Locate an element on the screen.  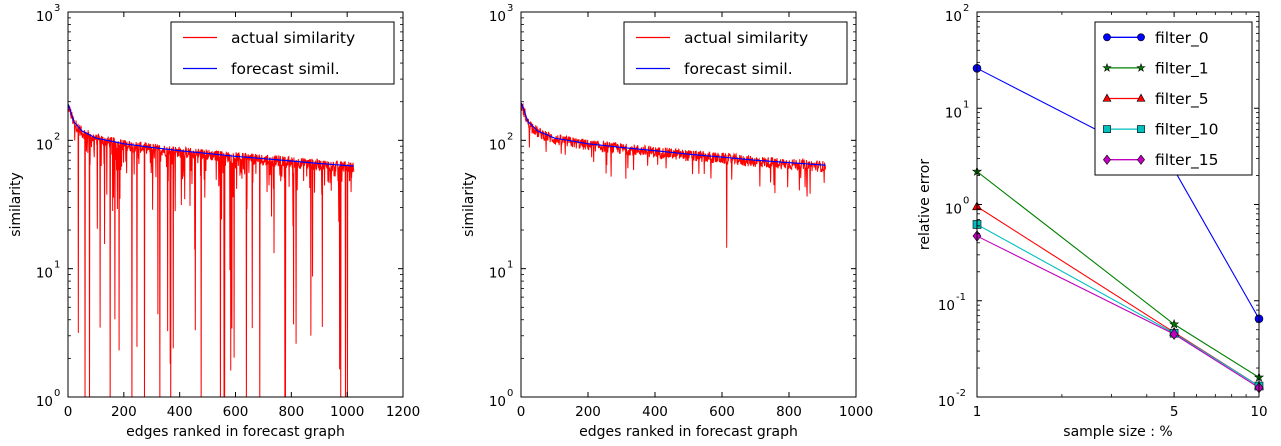
x-axis-label: sample size : % is located at coordinates (1117, 432).